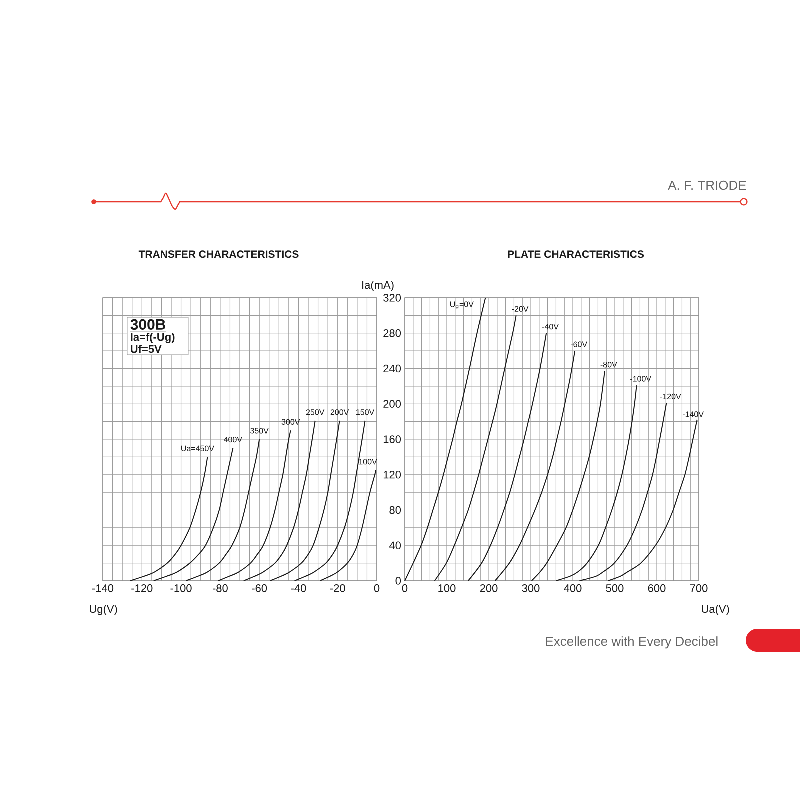 The height and width of the screenshot is (800, 800). I want to click on x-tick-label: 500, so click(615, 588).